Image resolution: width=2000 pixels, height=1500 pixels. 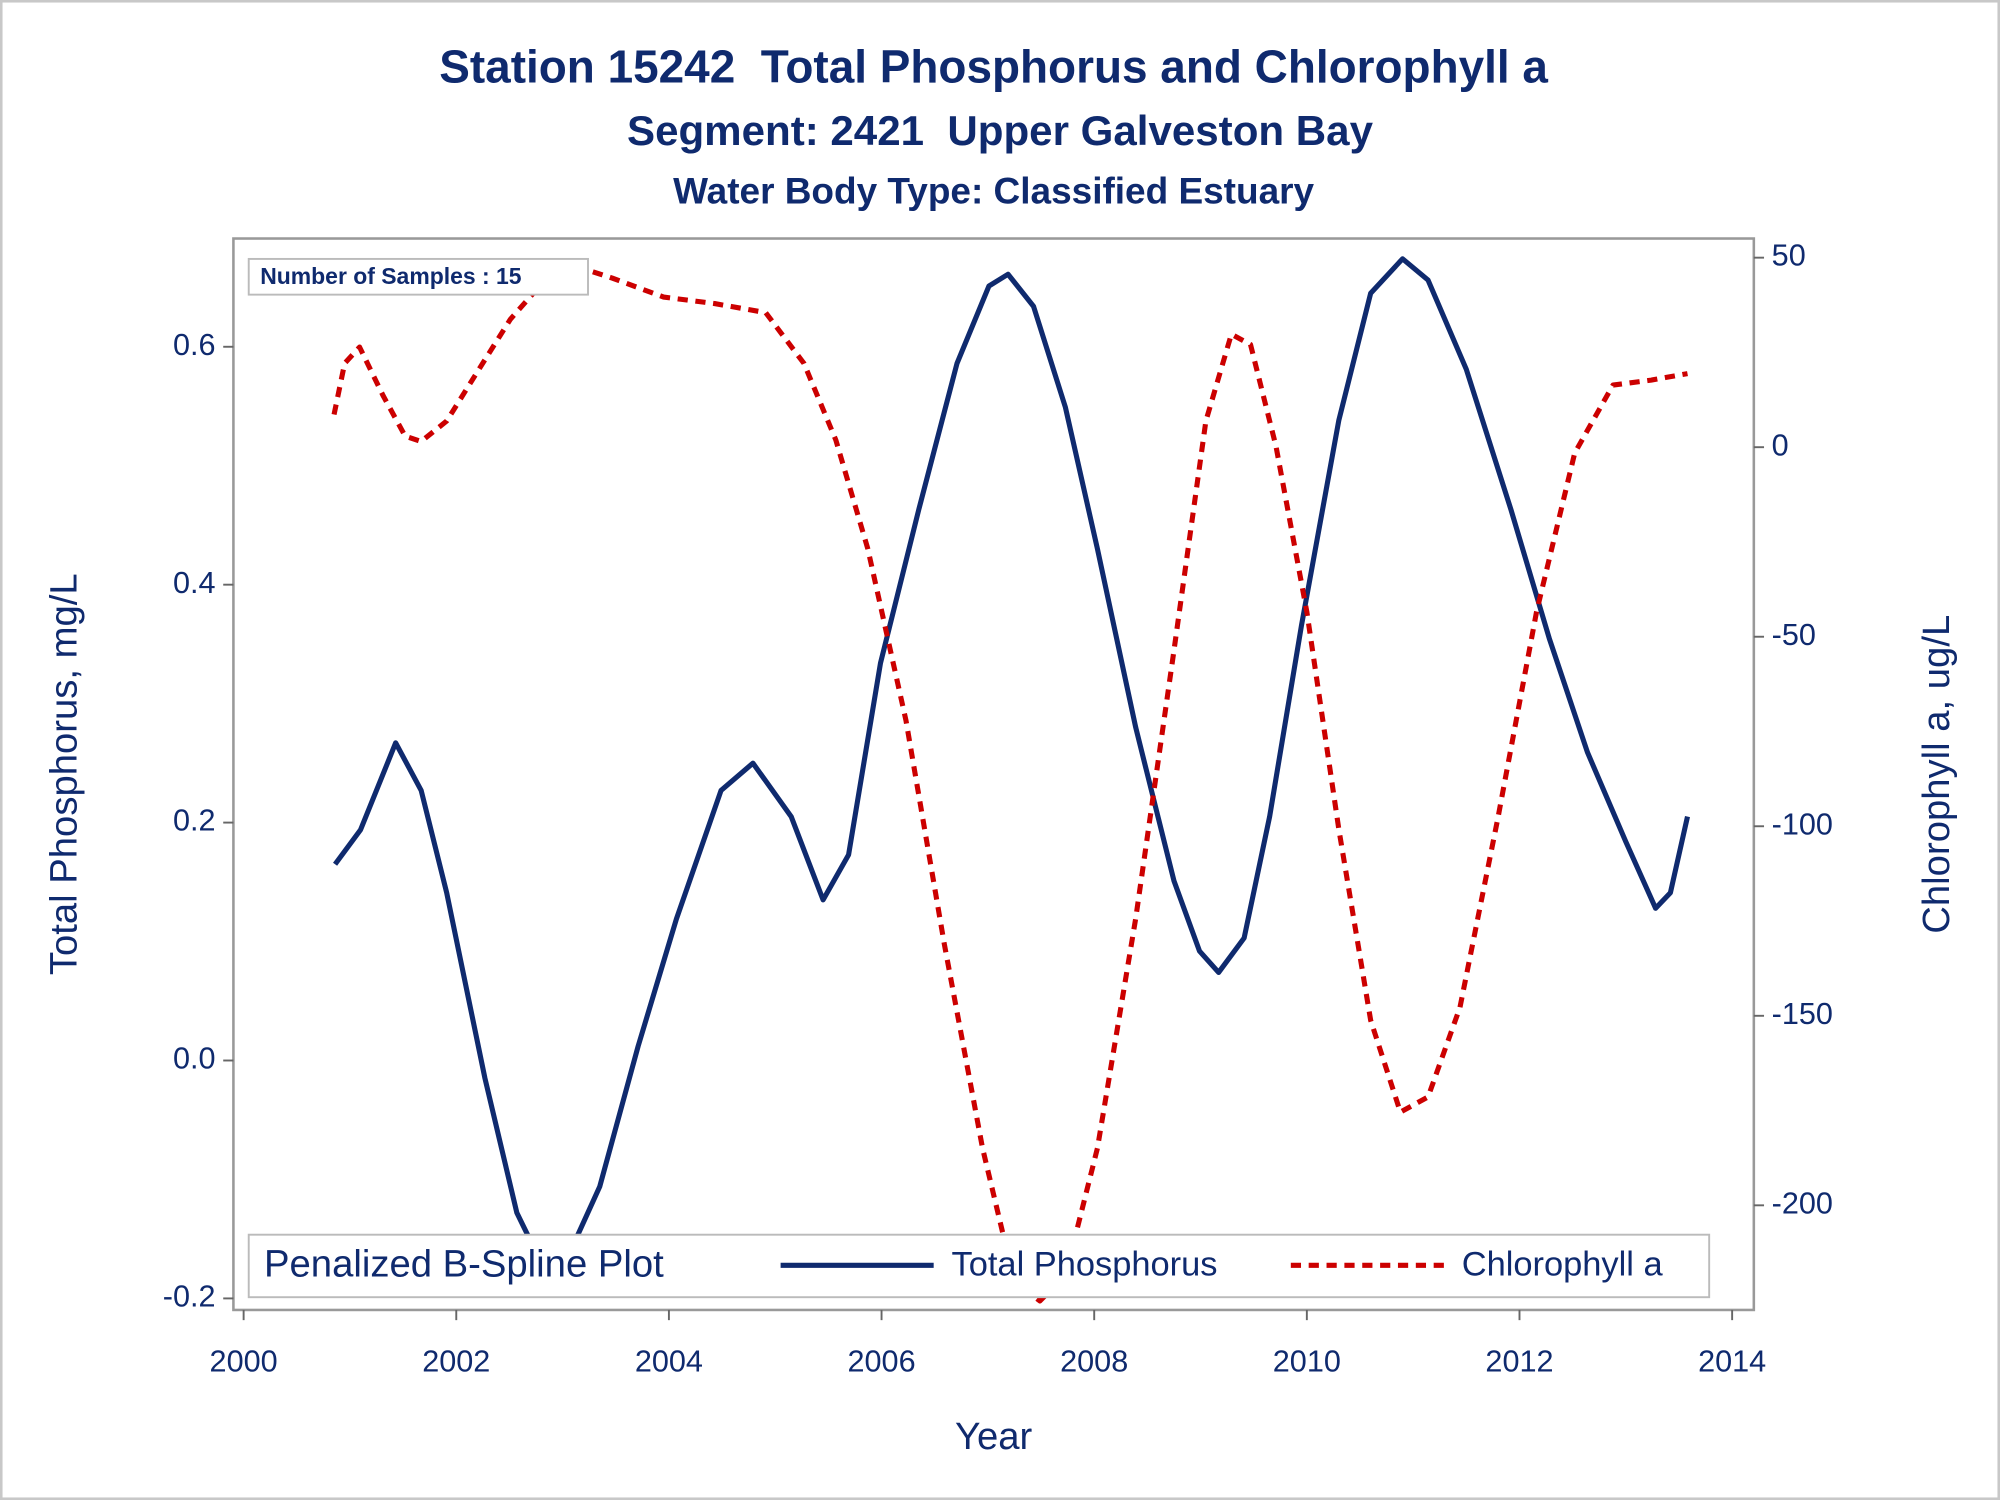 I want to click on x-tick-label: 2000, so click(x=244, y=1362).